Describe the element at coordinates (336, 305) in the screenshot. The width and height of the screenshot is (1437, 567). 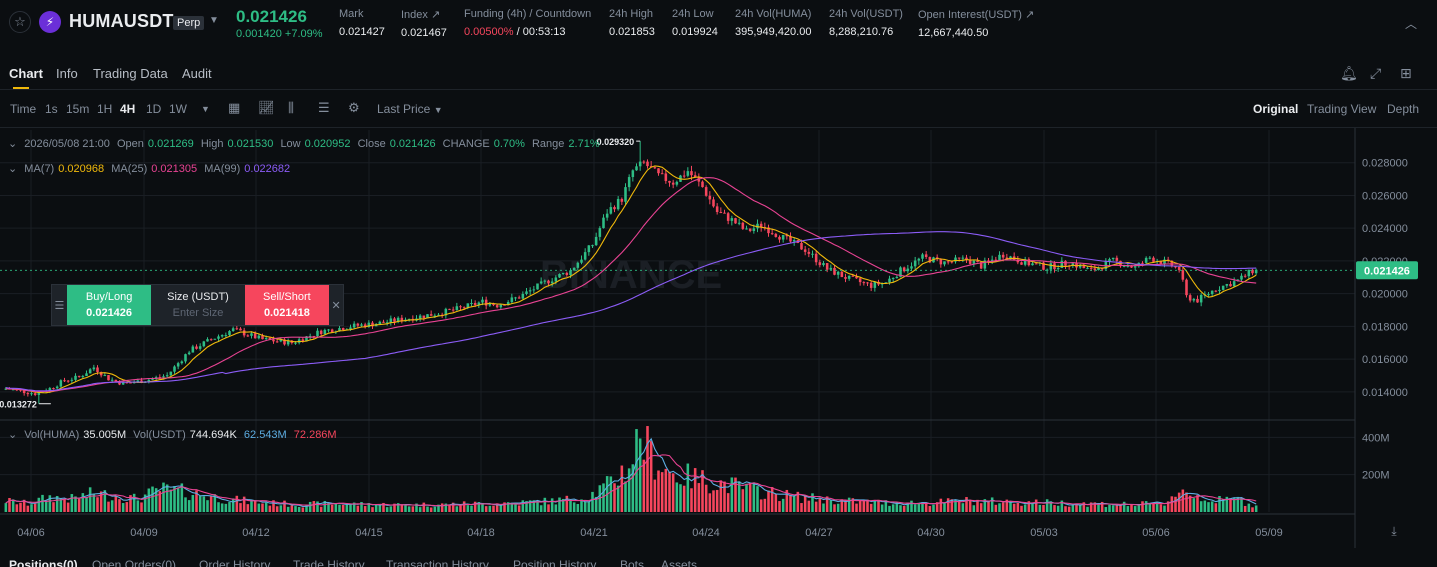
I see `close-icon: ✕` at that location.